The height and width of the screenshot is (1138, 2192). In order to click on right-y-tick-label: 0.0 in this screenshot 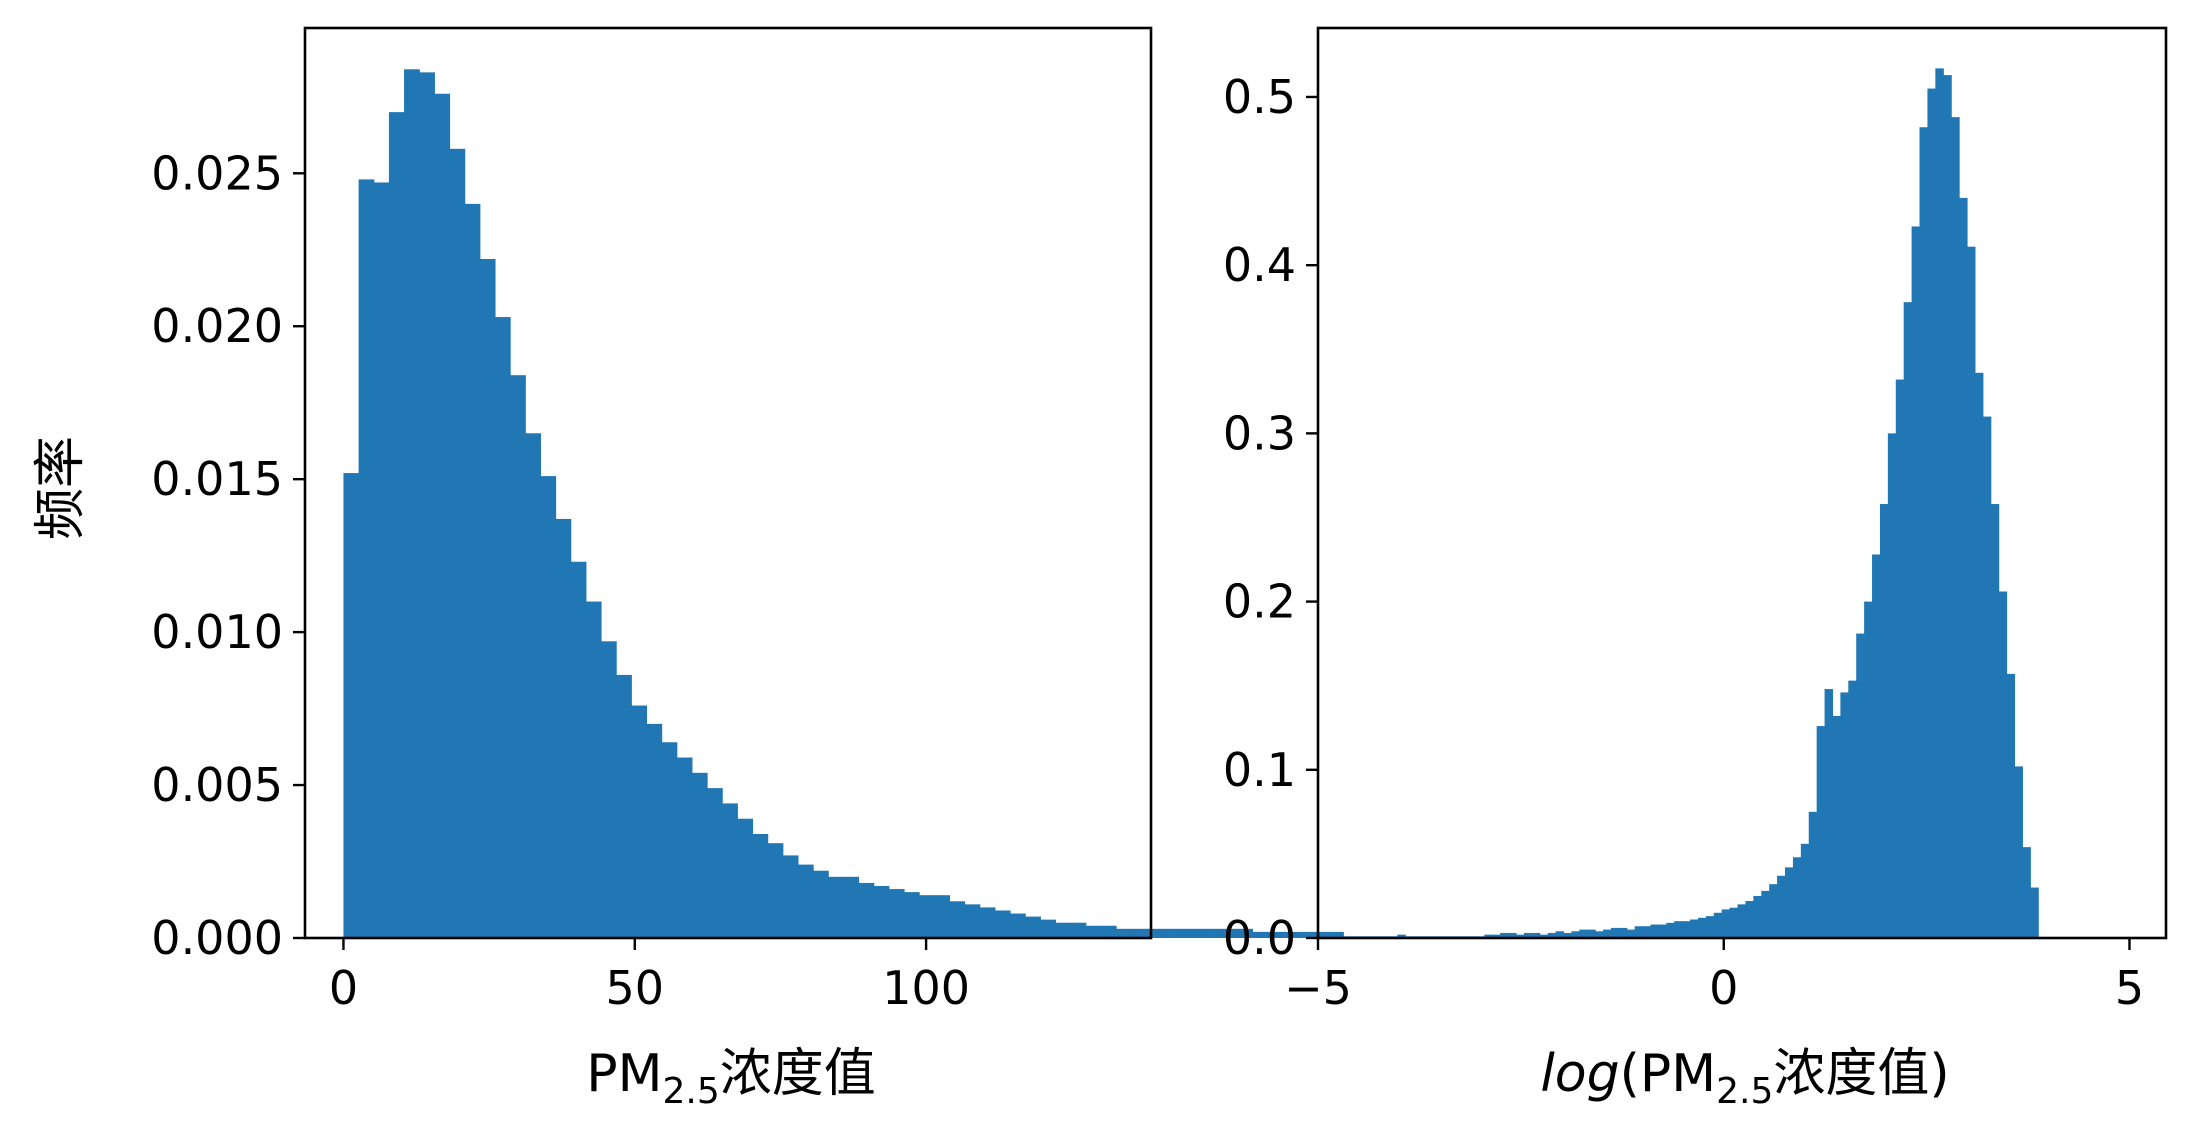, I will do `click(1259, 938)`.